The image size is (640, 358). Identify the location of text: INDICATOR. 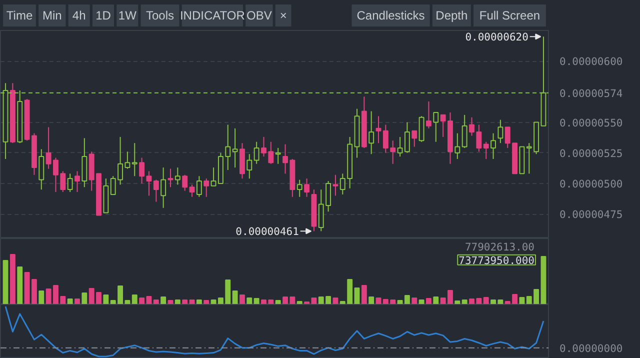
(213, 15).